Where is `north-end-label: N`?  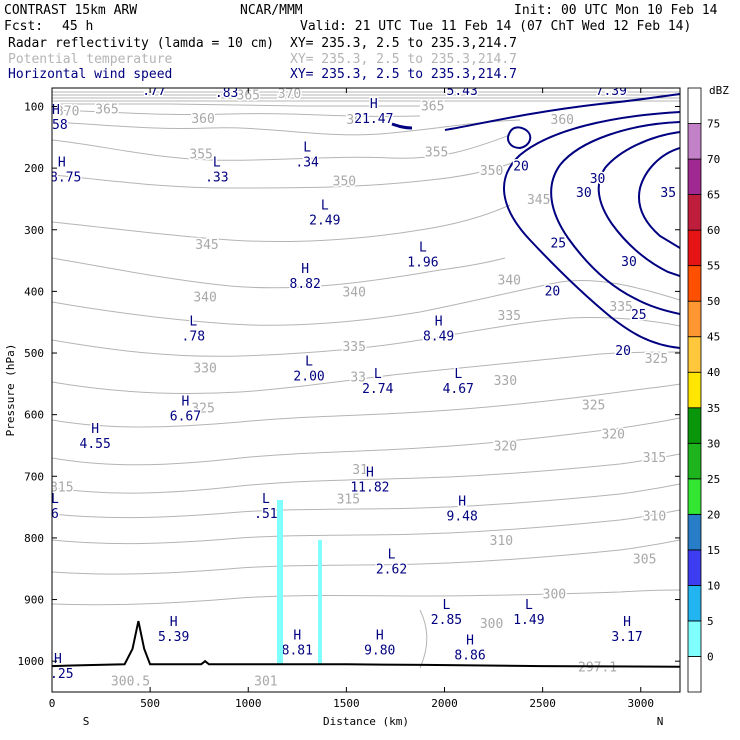
north-end-label: N is located at coordinates (660, 721).